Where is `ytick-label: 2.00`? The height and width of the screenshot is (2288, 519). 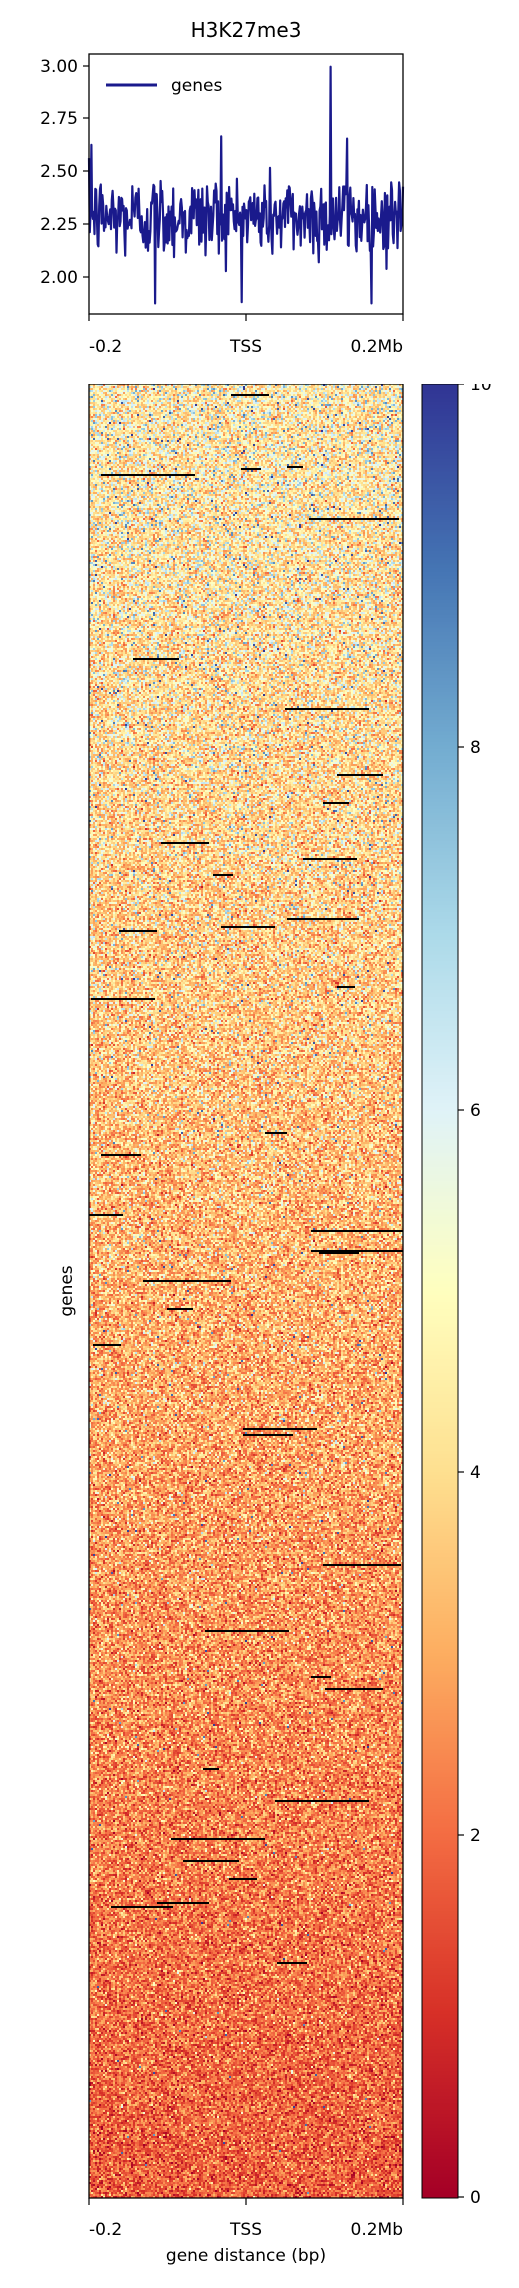 ytick-label: 2.00 is located at coordinates (59, 278).